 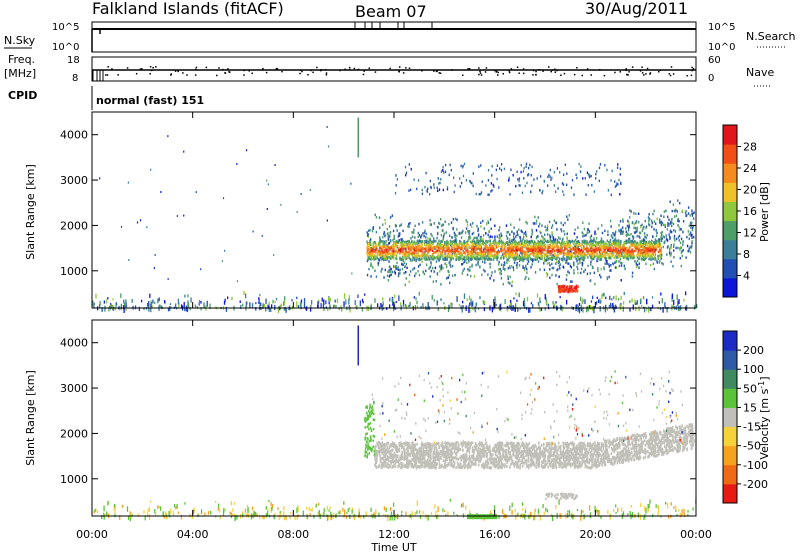 I want to click on beam-title: Beam 07, so click(x=391, y=11).